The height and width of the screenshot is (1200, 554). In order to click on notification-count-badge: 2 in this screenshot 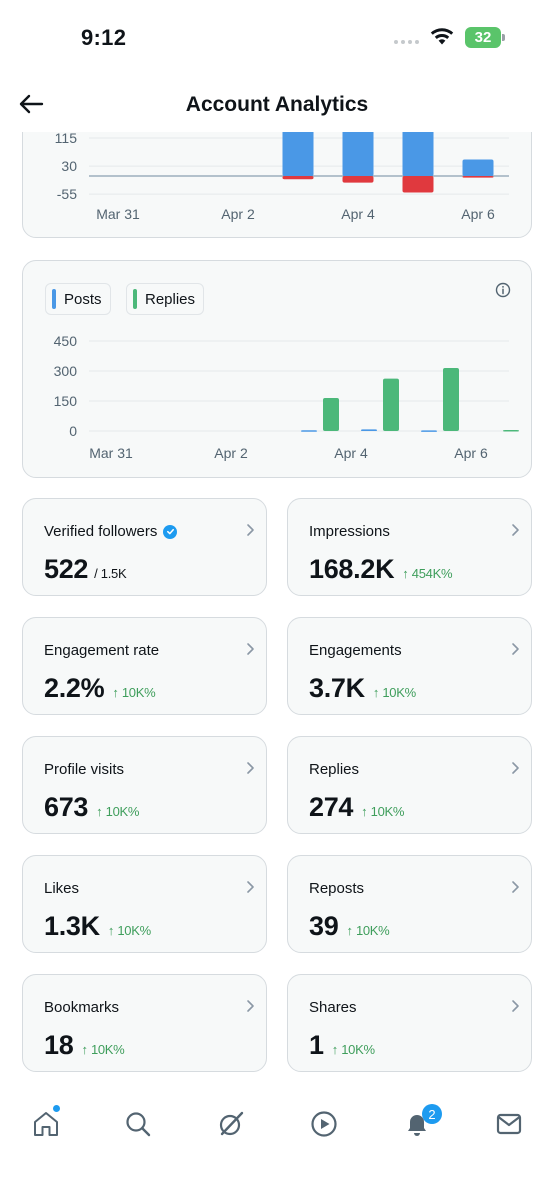, I will do `click(432, 1114)`.